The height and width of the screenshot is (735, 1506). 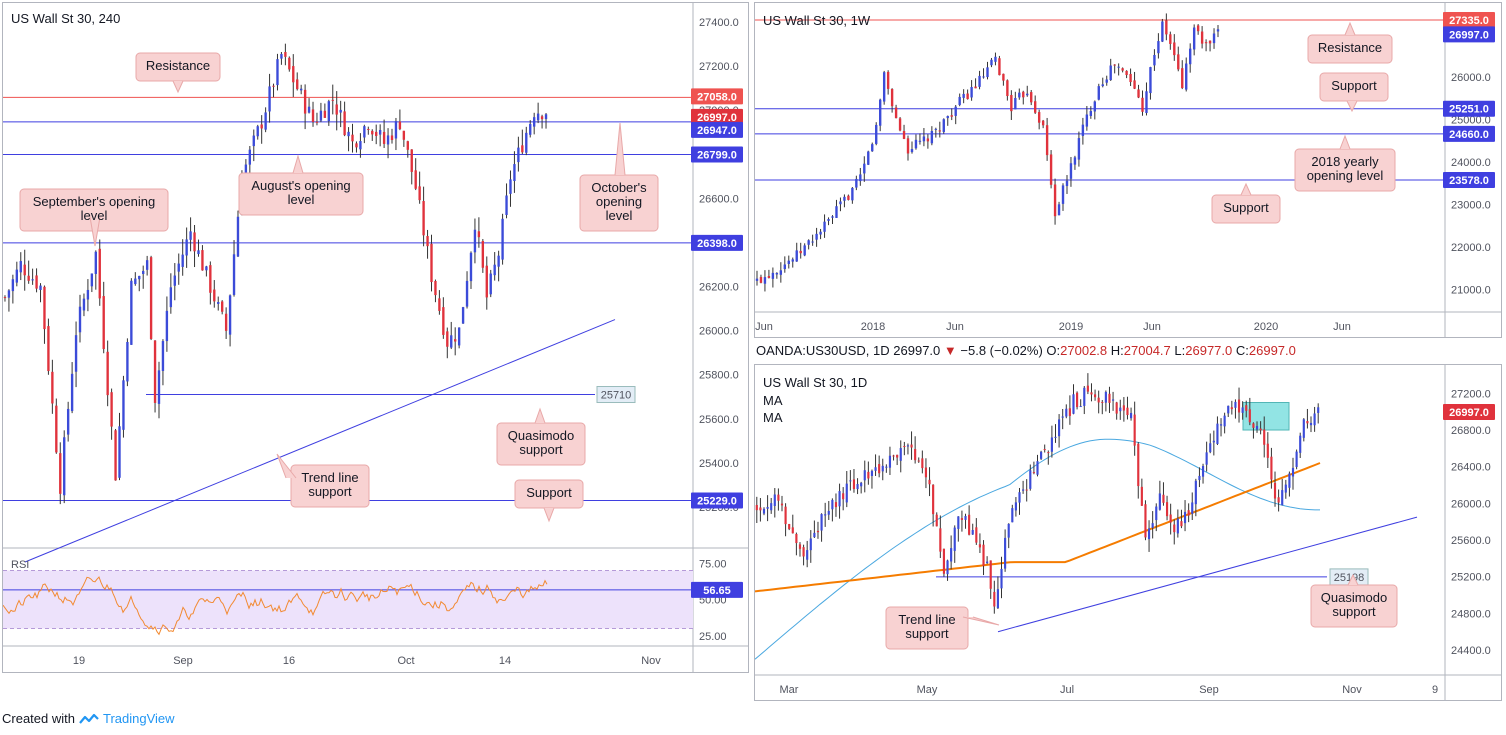 I want to click on p4h-y-tick: 26000.0, so click(x=719, y=332).